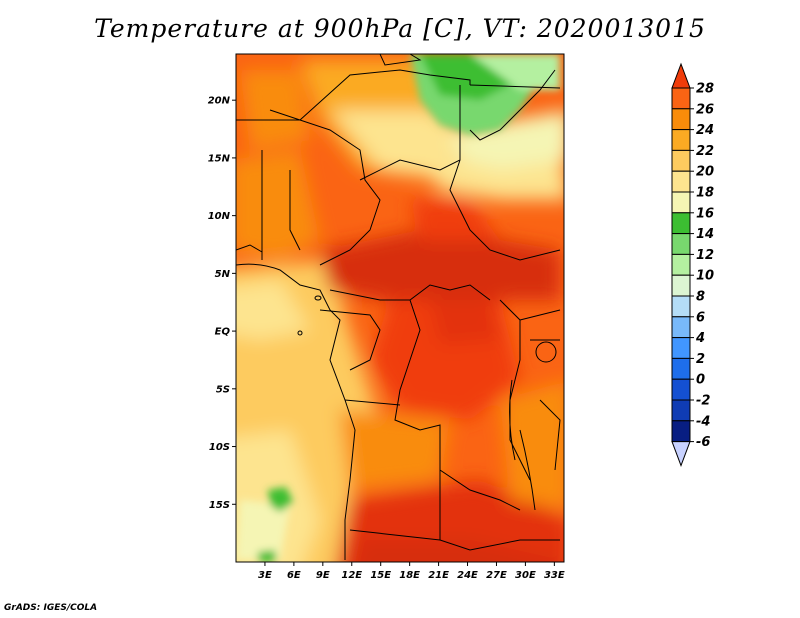 Image resolution: width=800 pixels, height=618 pixels. I want to click on colorbar-label: -4, so click(703, 421).